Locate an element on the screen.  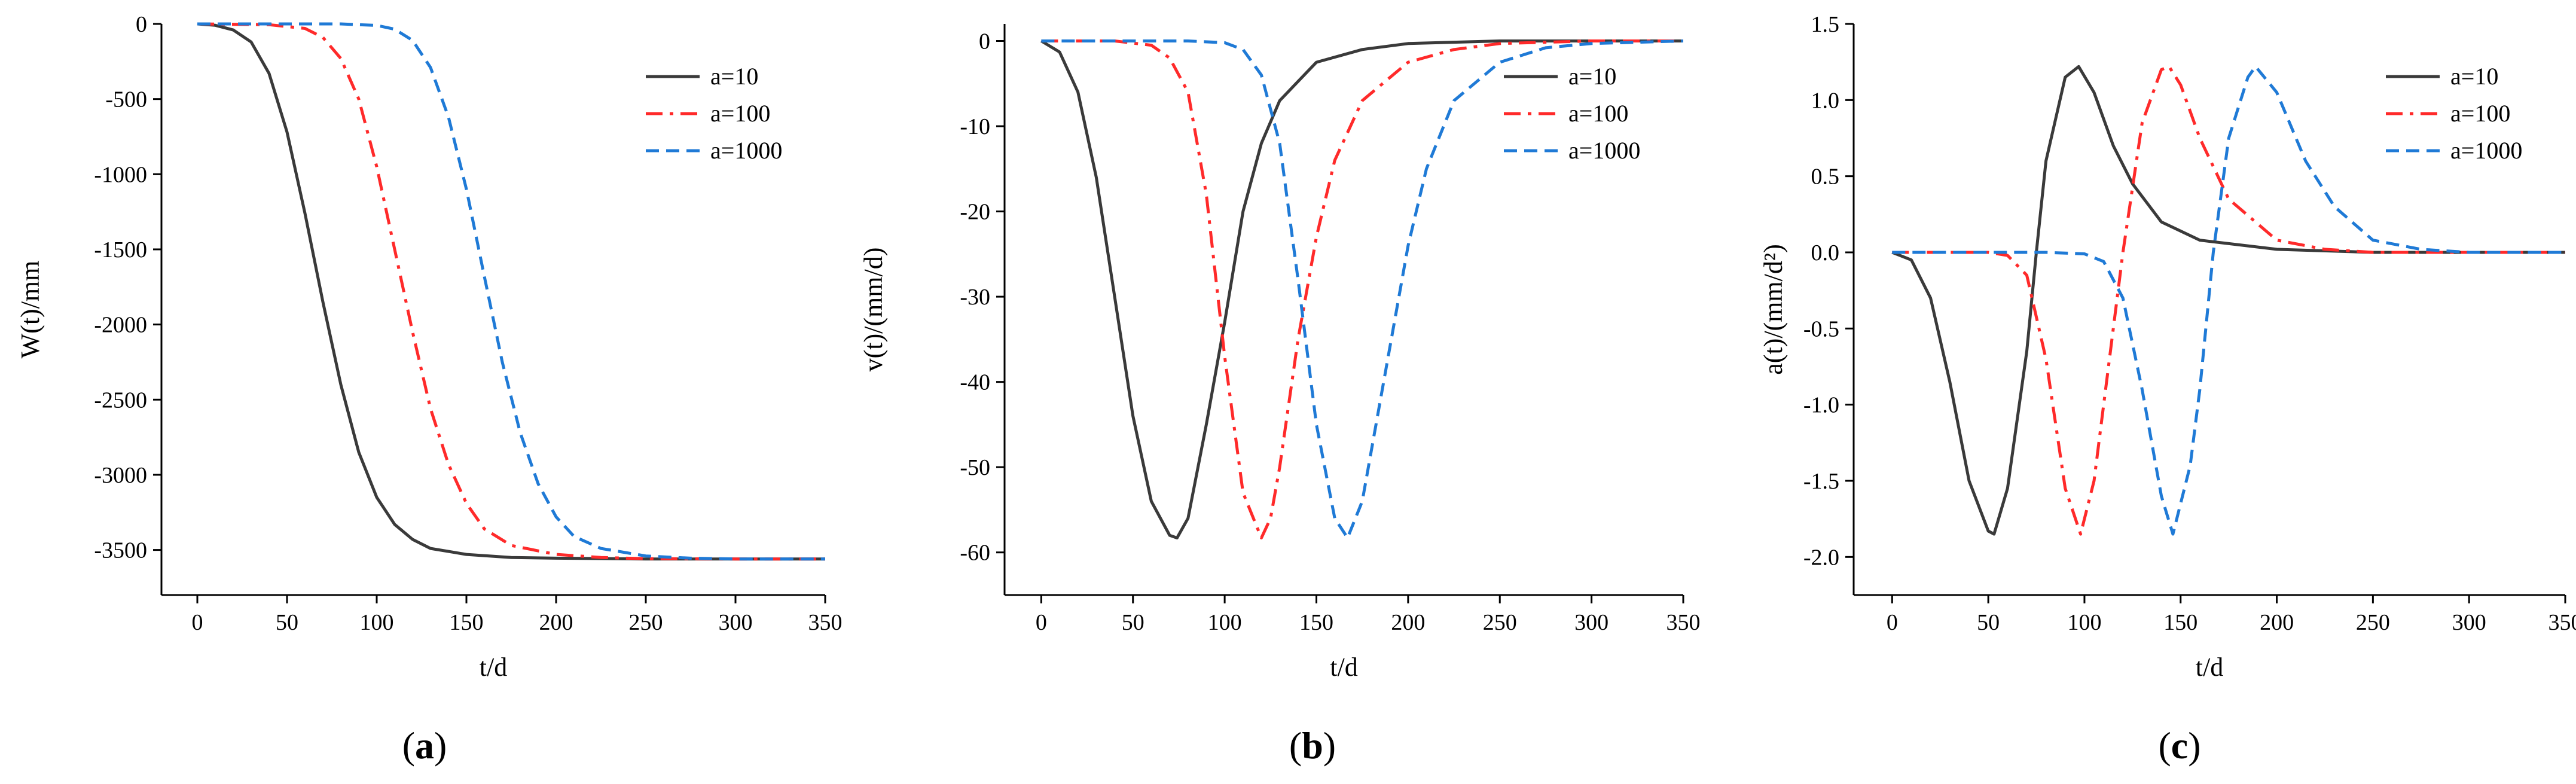
panel-label-letter: a is located at coordinates (425, 745).